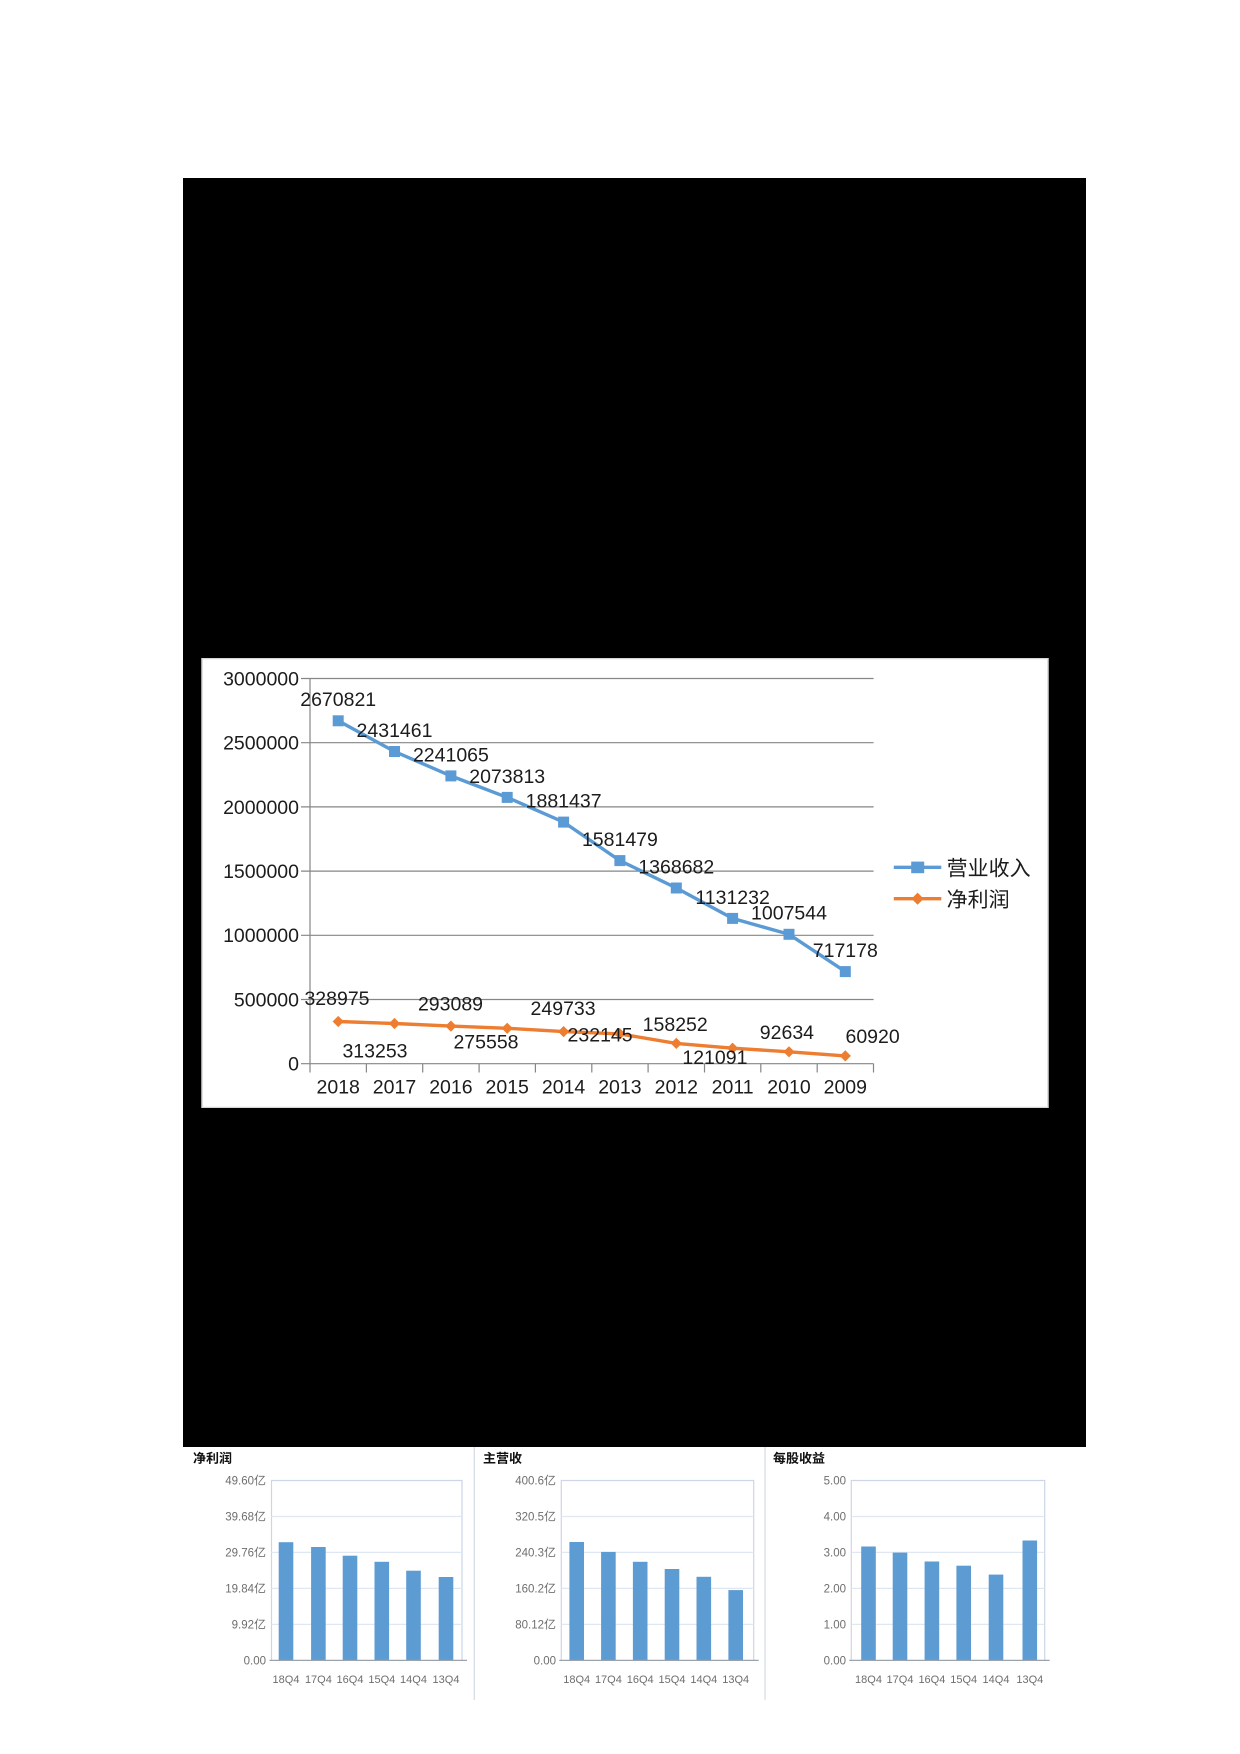 Image resolution: width=1240 pixels, height=1754 pixels. Describe the element at coordinates (451, 755) in the screenshot. I see `svg-text: 2241065` at that location.